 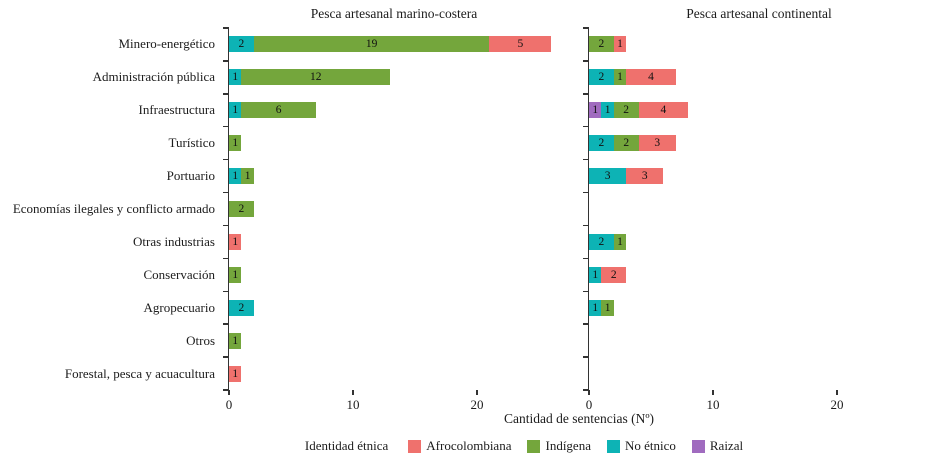 I want to click on stacked-bar: 2 2 3, so click(x=632, y=143).